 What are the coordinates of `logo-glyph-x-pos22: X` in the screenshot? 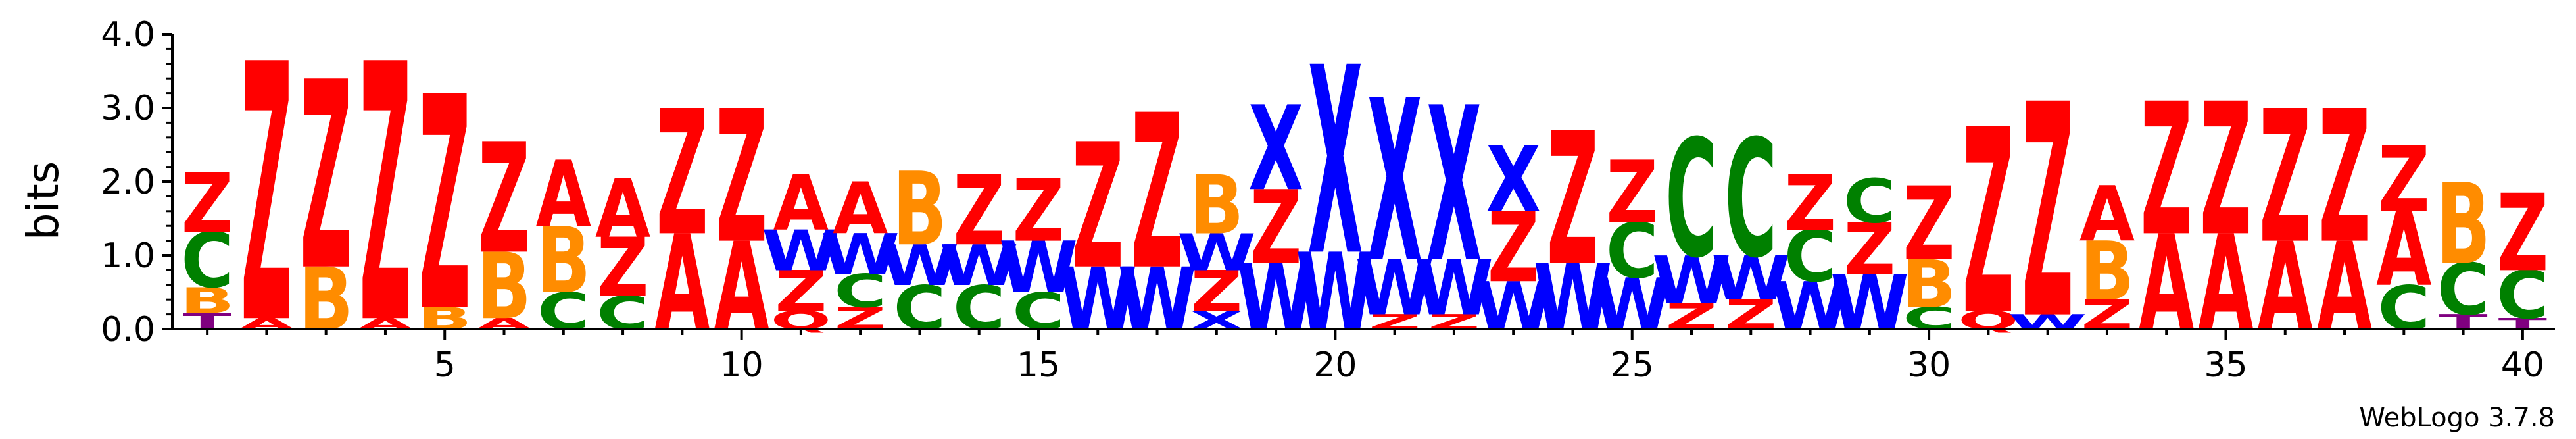 It's located at (1454, 186).